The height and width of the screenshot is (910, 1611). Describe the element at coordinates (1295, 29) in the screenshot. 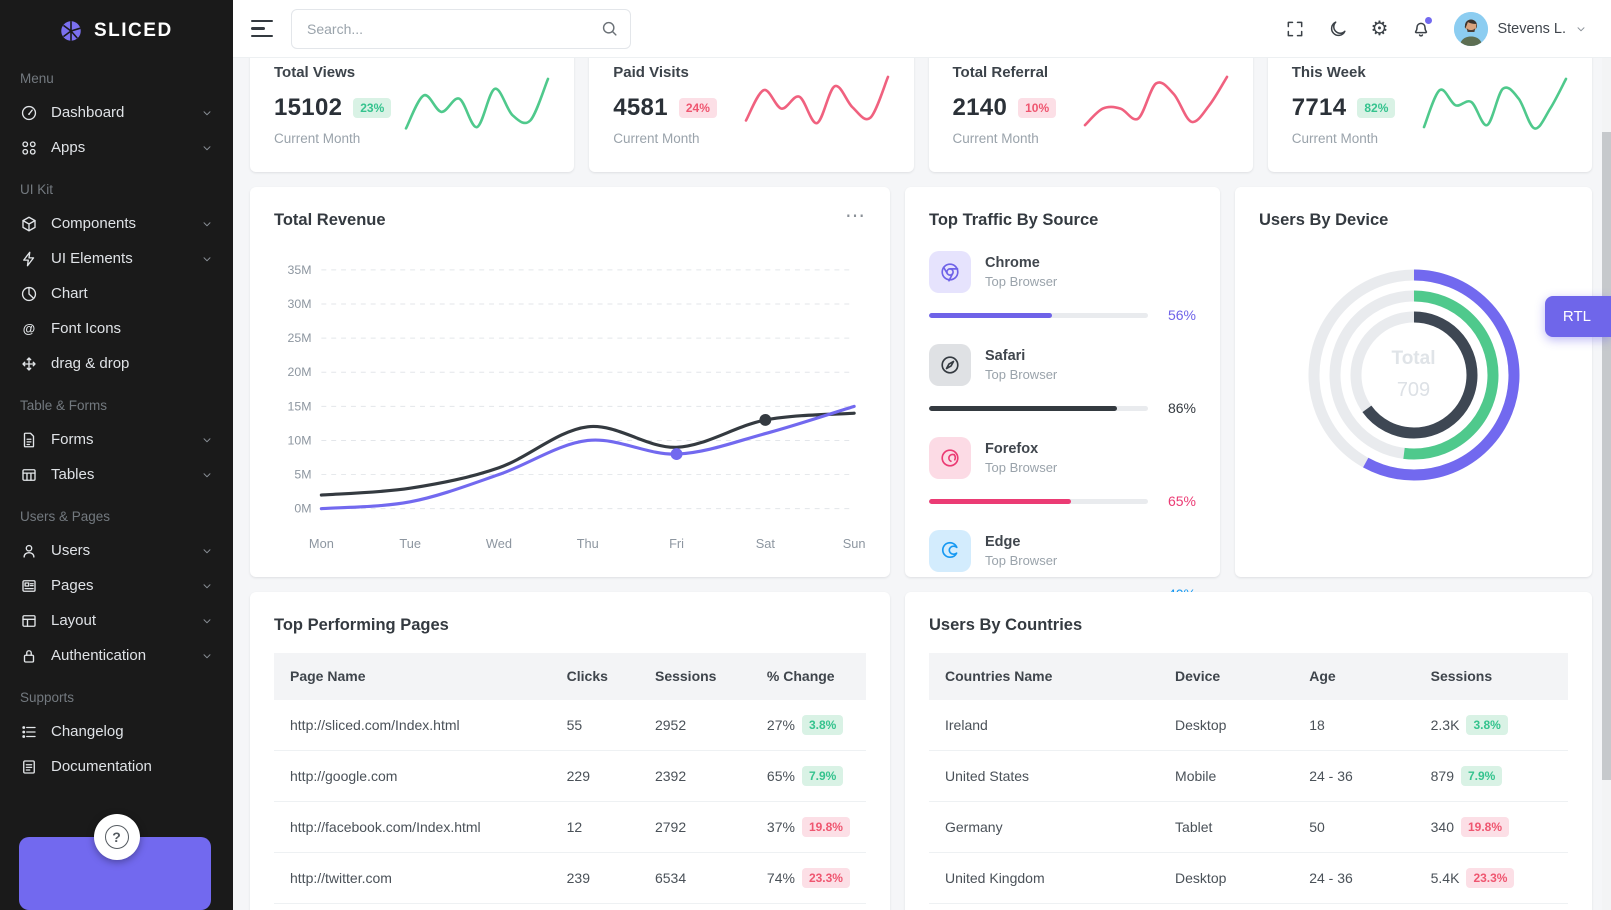

I see `fullscreen-icon` at that location.